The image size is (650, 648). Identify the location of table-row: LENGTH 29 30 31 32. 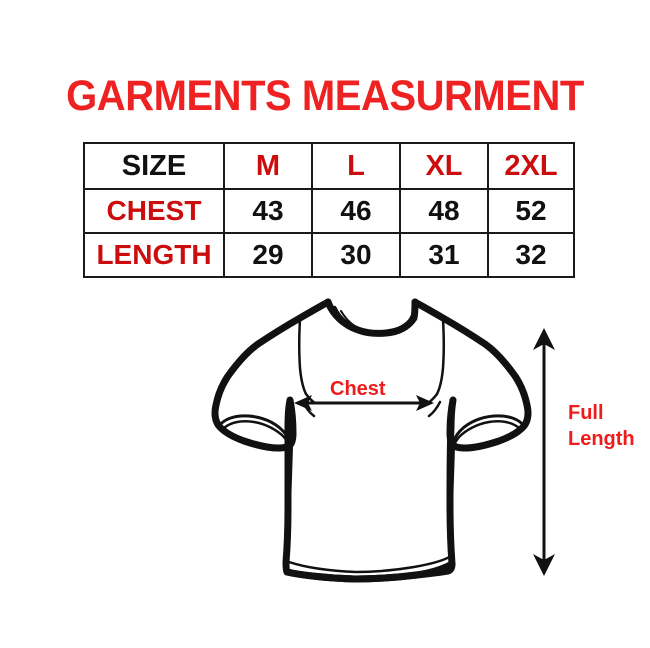
(329, 255).